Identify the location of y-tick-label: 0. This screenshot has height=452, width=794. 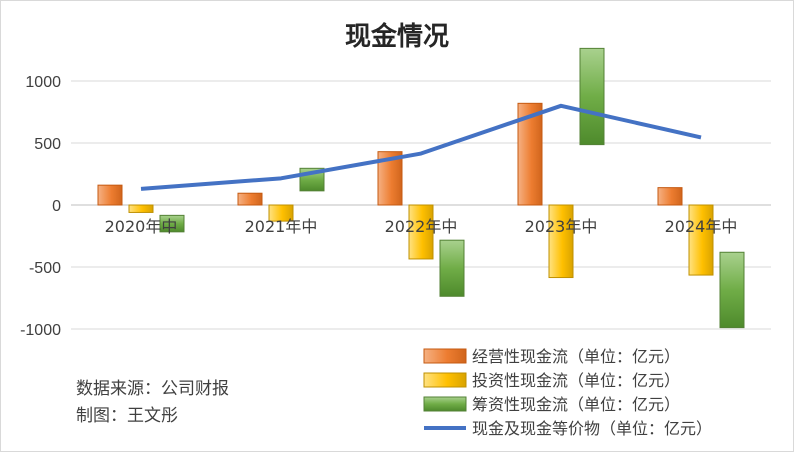
(56, 206).